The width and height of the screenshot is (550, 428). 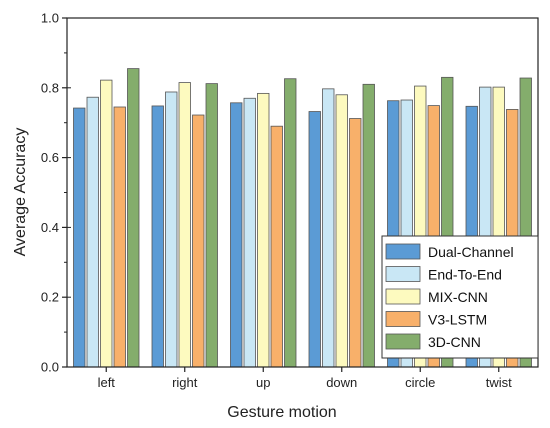 What do you see at coordinates (341, 231) in the screenshot?
I see `bar-mix-cnn-down` at bounding box center [341, 231].